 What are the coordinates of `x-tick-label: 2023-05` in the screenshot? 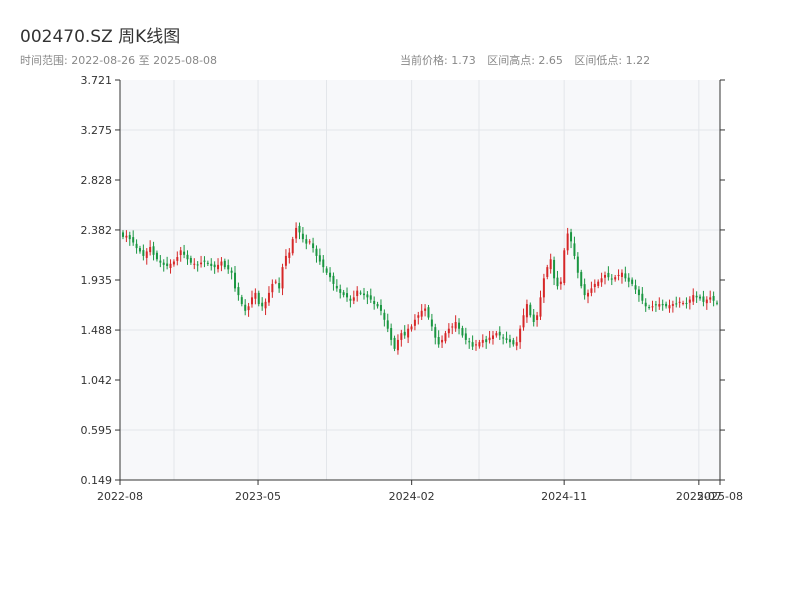 It's located at (258, 496).